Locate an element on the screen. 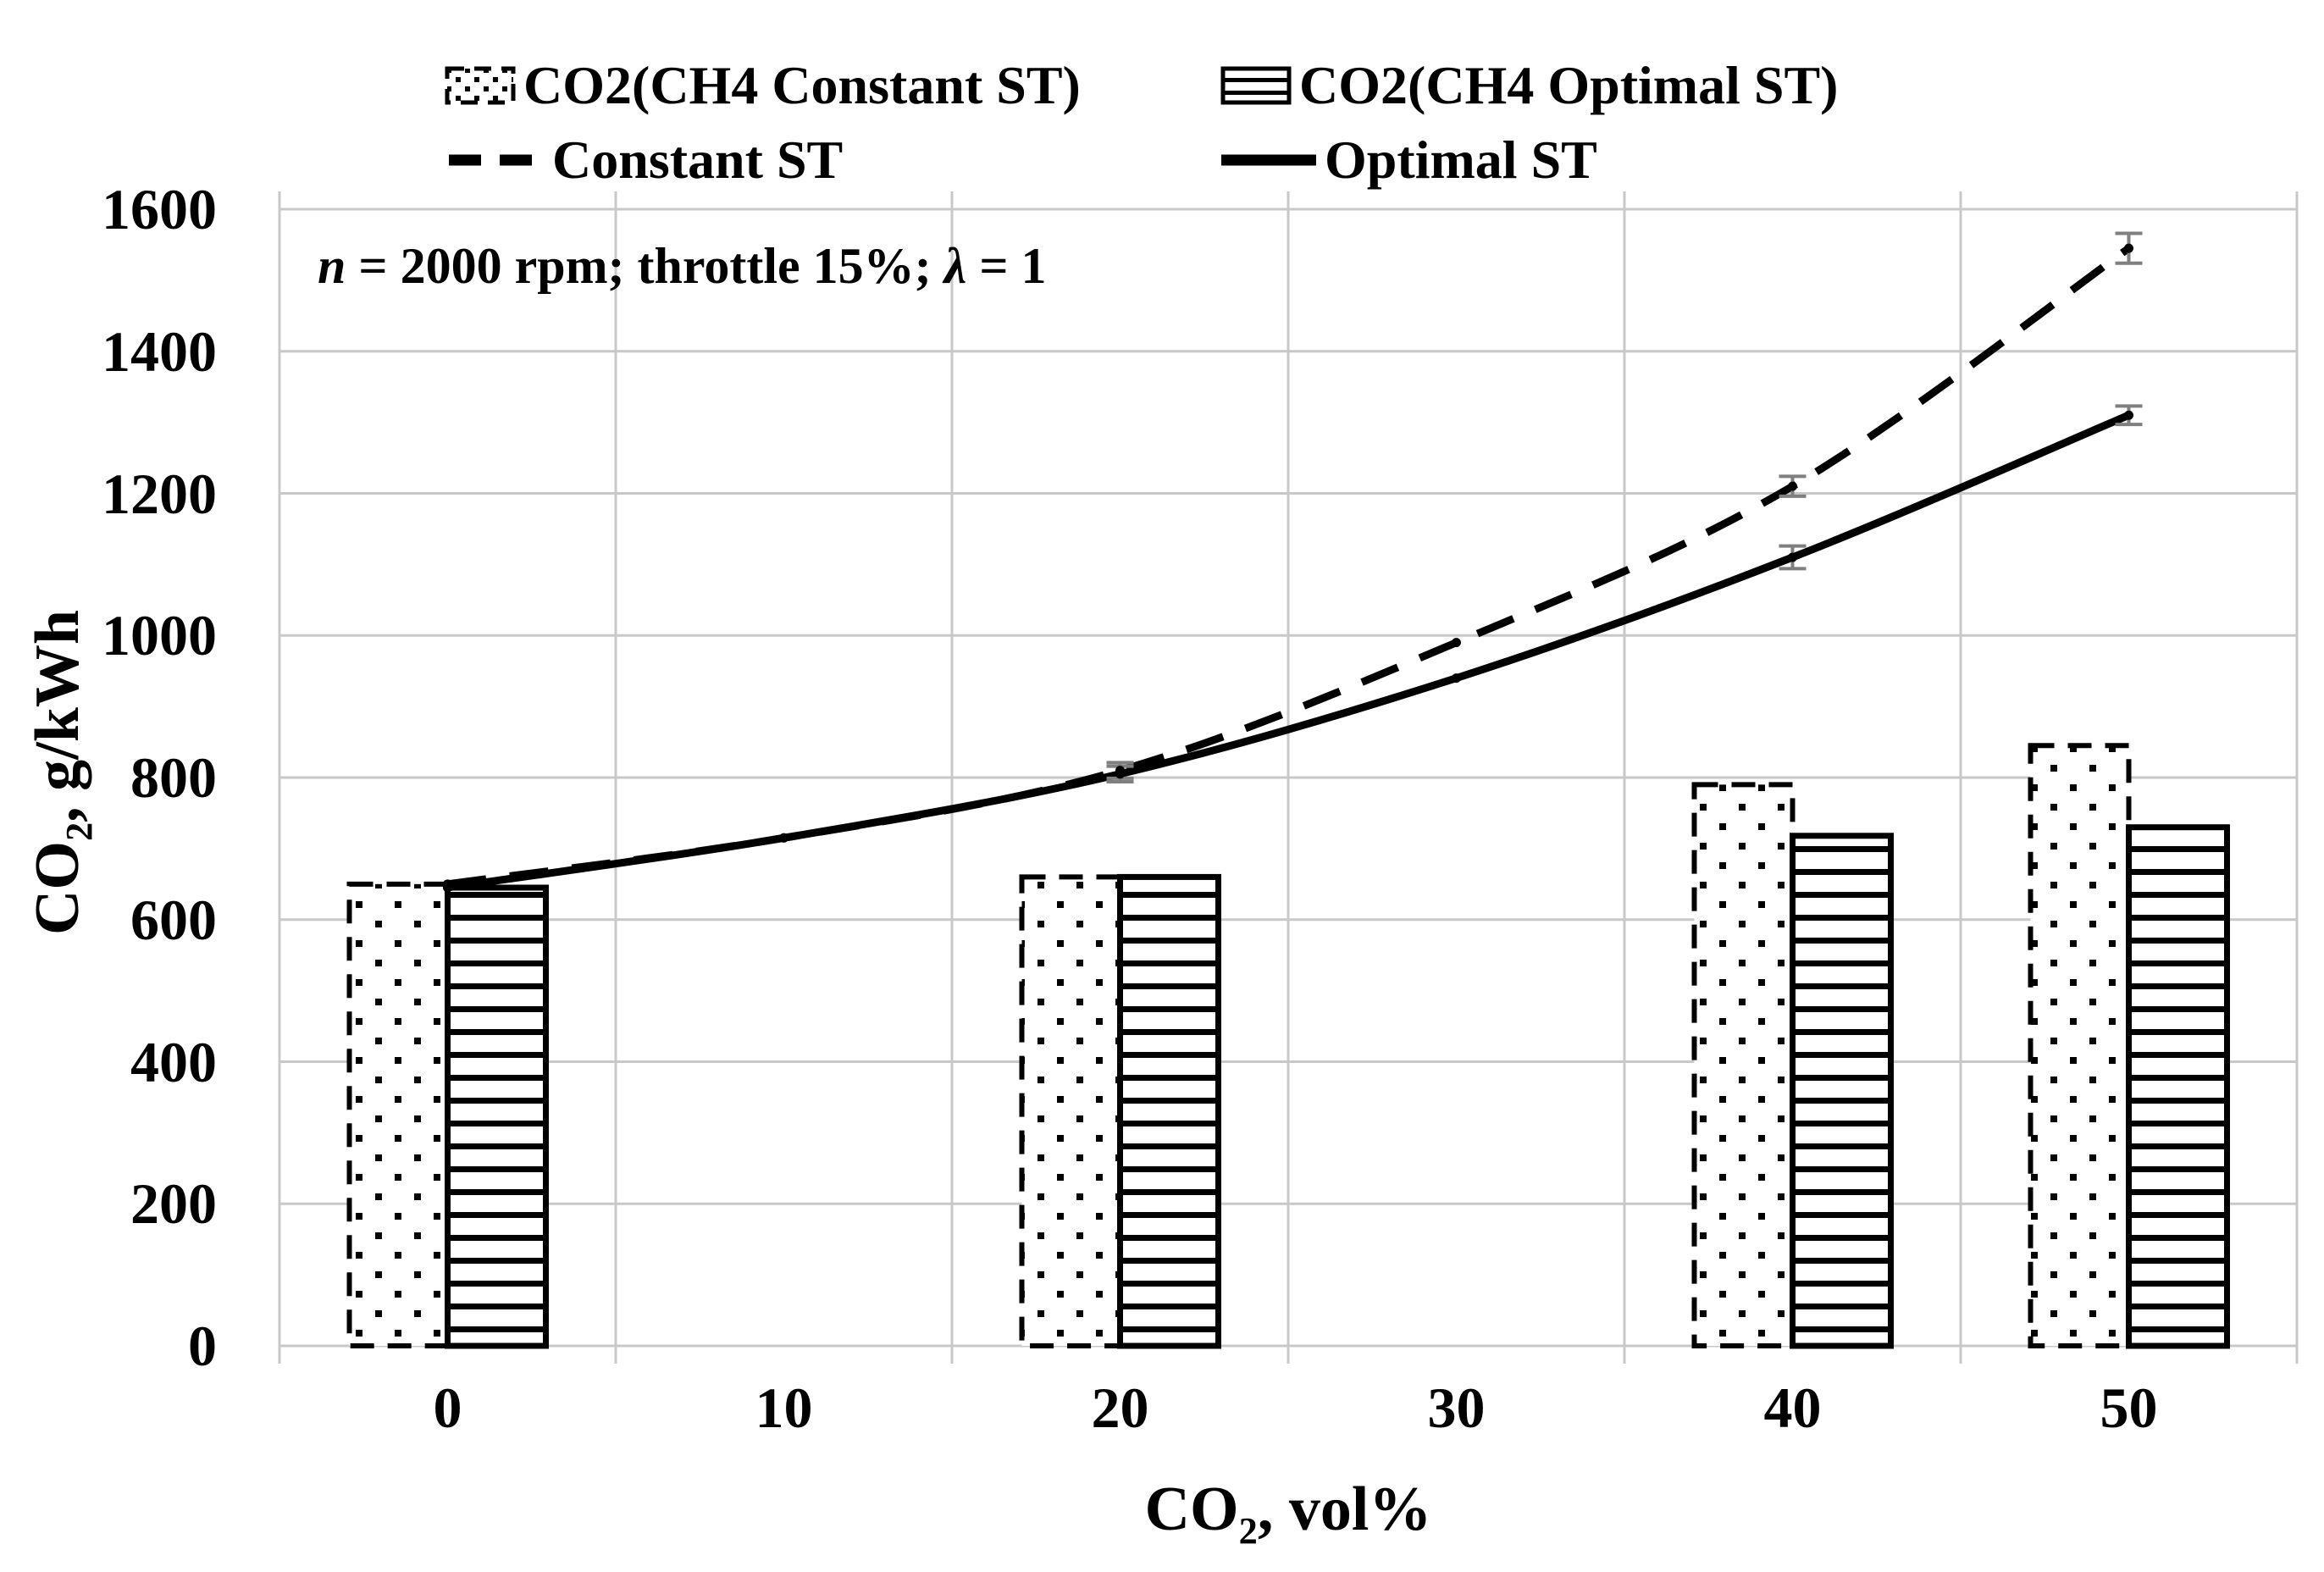 The image size is (2324, 1572). bar-optimal-st-x50 is located at coordinates (2178, 1086).